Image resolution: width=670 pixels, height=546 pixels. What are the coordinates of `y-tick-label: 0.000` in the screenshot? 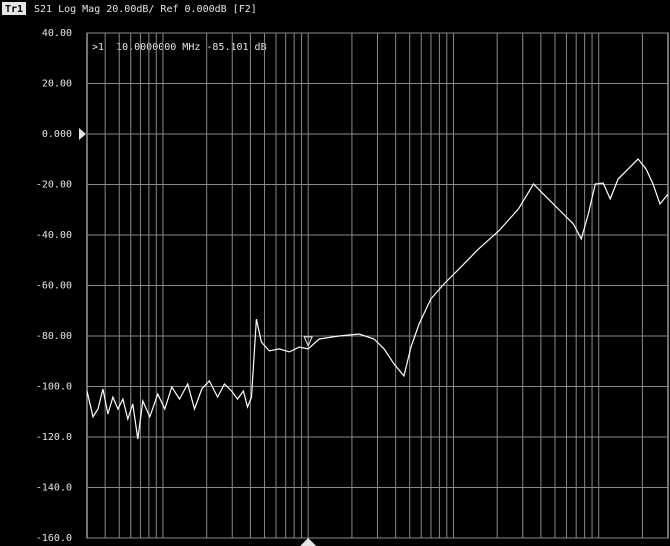 It's located at (57, 134).